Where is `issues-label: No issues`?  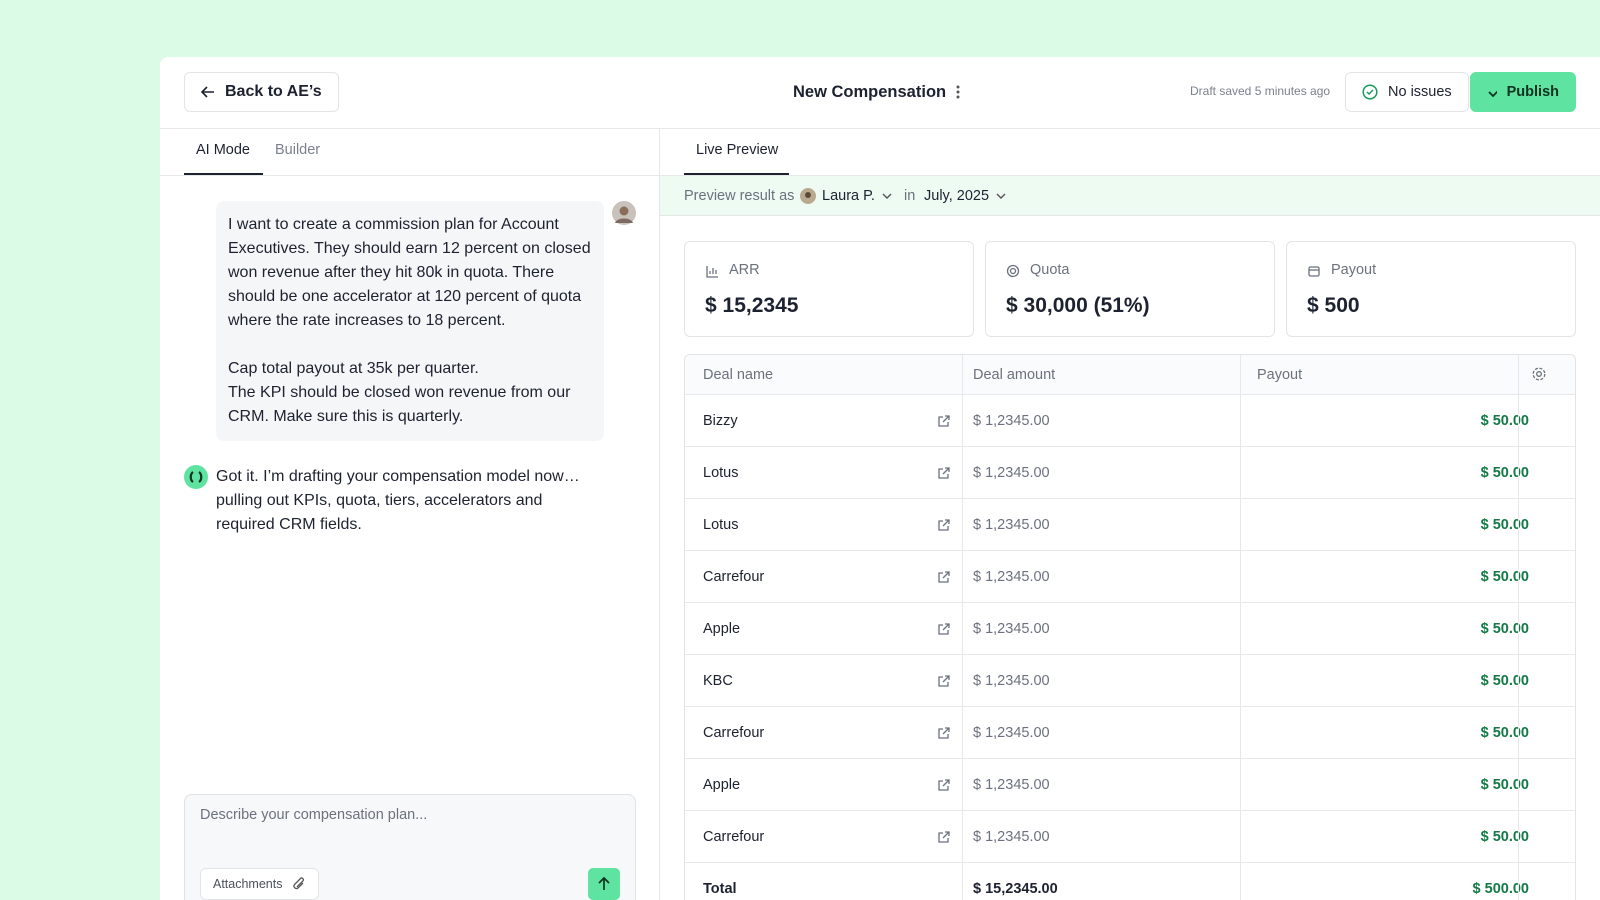 issues-label: No issues is located at coordinates (1420, 92).